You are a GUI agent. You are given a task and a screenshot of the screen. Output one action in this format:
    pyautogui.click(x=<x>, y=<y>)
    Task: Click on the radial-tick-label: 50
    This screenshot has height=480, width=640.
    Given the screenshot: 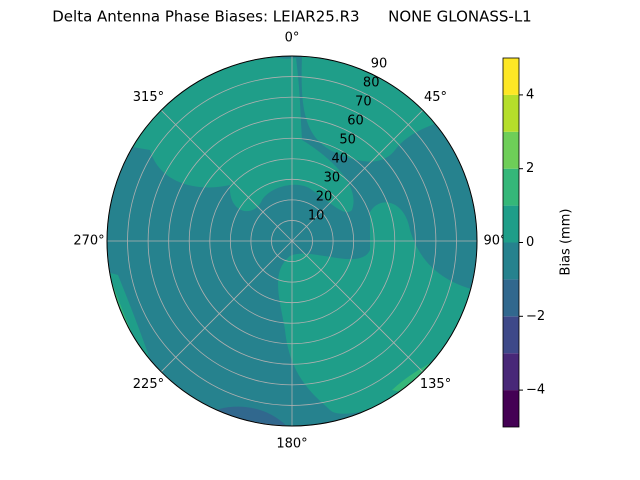 What is the action you would take?
    pyautogui.click(x=347, y=140)
    